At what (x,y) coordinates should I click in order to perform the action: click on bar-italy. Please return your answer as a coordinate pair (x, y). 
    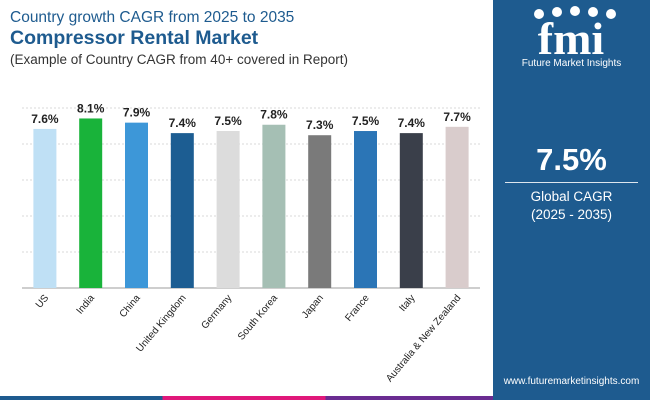
    Looking at the image, I should click on (411, 210).